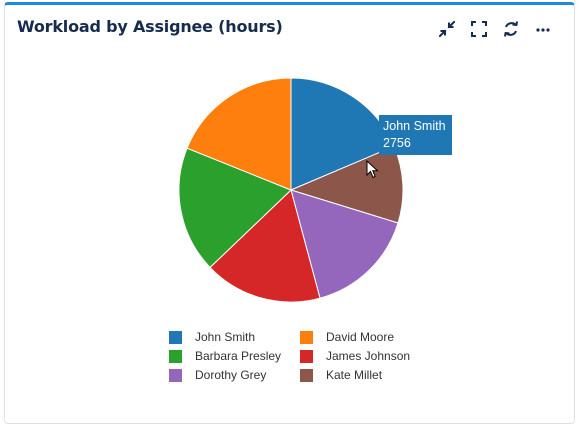 The width and height of the screenshot is (581, 430). I want to click on legend-label: Kate Millet, so click(354, 375).